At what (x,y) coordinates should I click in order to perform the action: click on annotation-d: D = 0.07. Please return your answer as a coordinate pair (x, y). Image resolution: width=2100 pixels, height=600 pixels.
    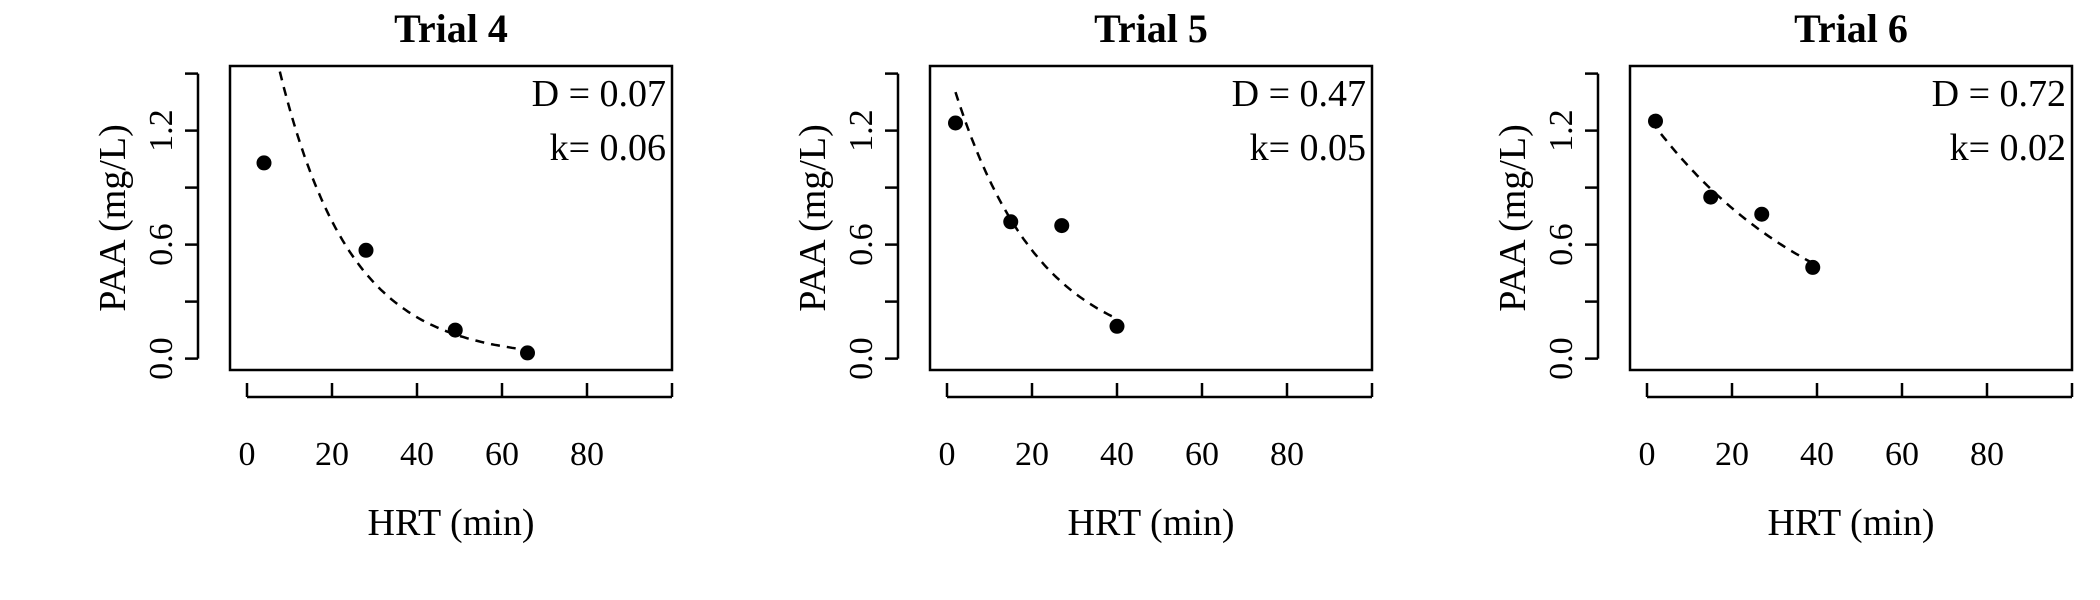
    Looking at the image, I should click on (599, 94).